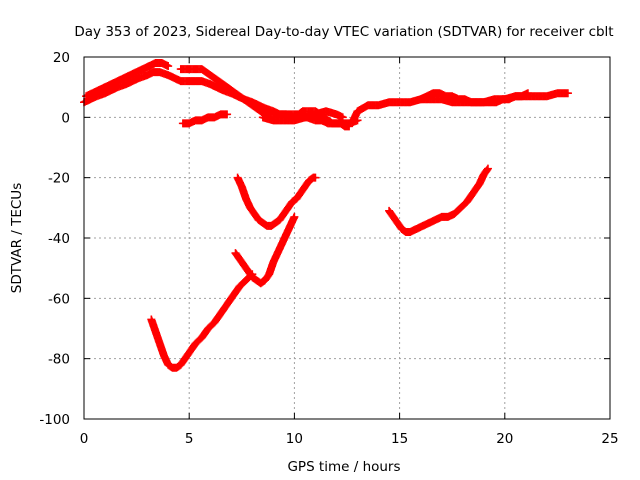  I want to click on x-tick-label: 20, so click(504, 439).